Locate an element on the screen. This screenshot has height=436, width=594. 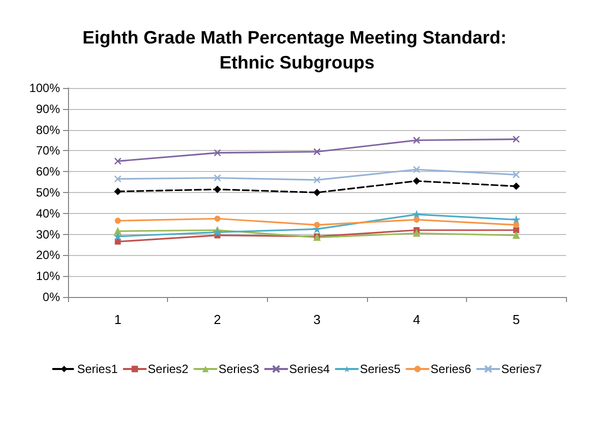
legend-label: Series4 is located at coordinates (309, 369).